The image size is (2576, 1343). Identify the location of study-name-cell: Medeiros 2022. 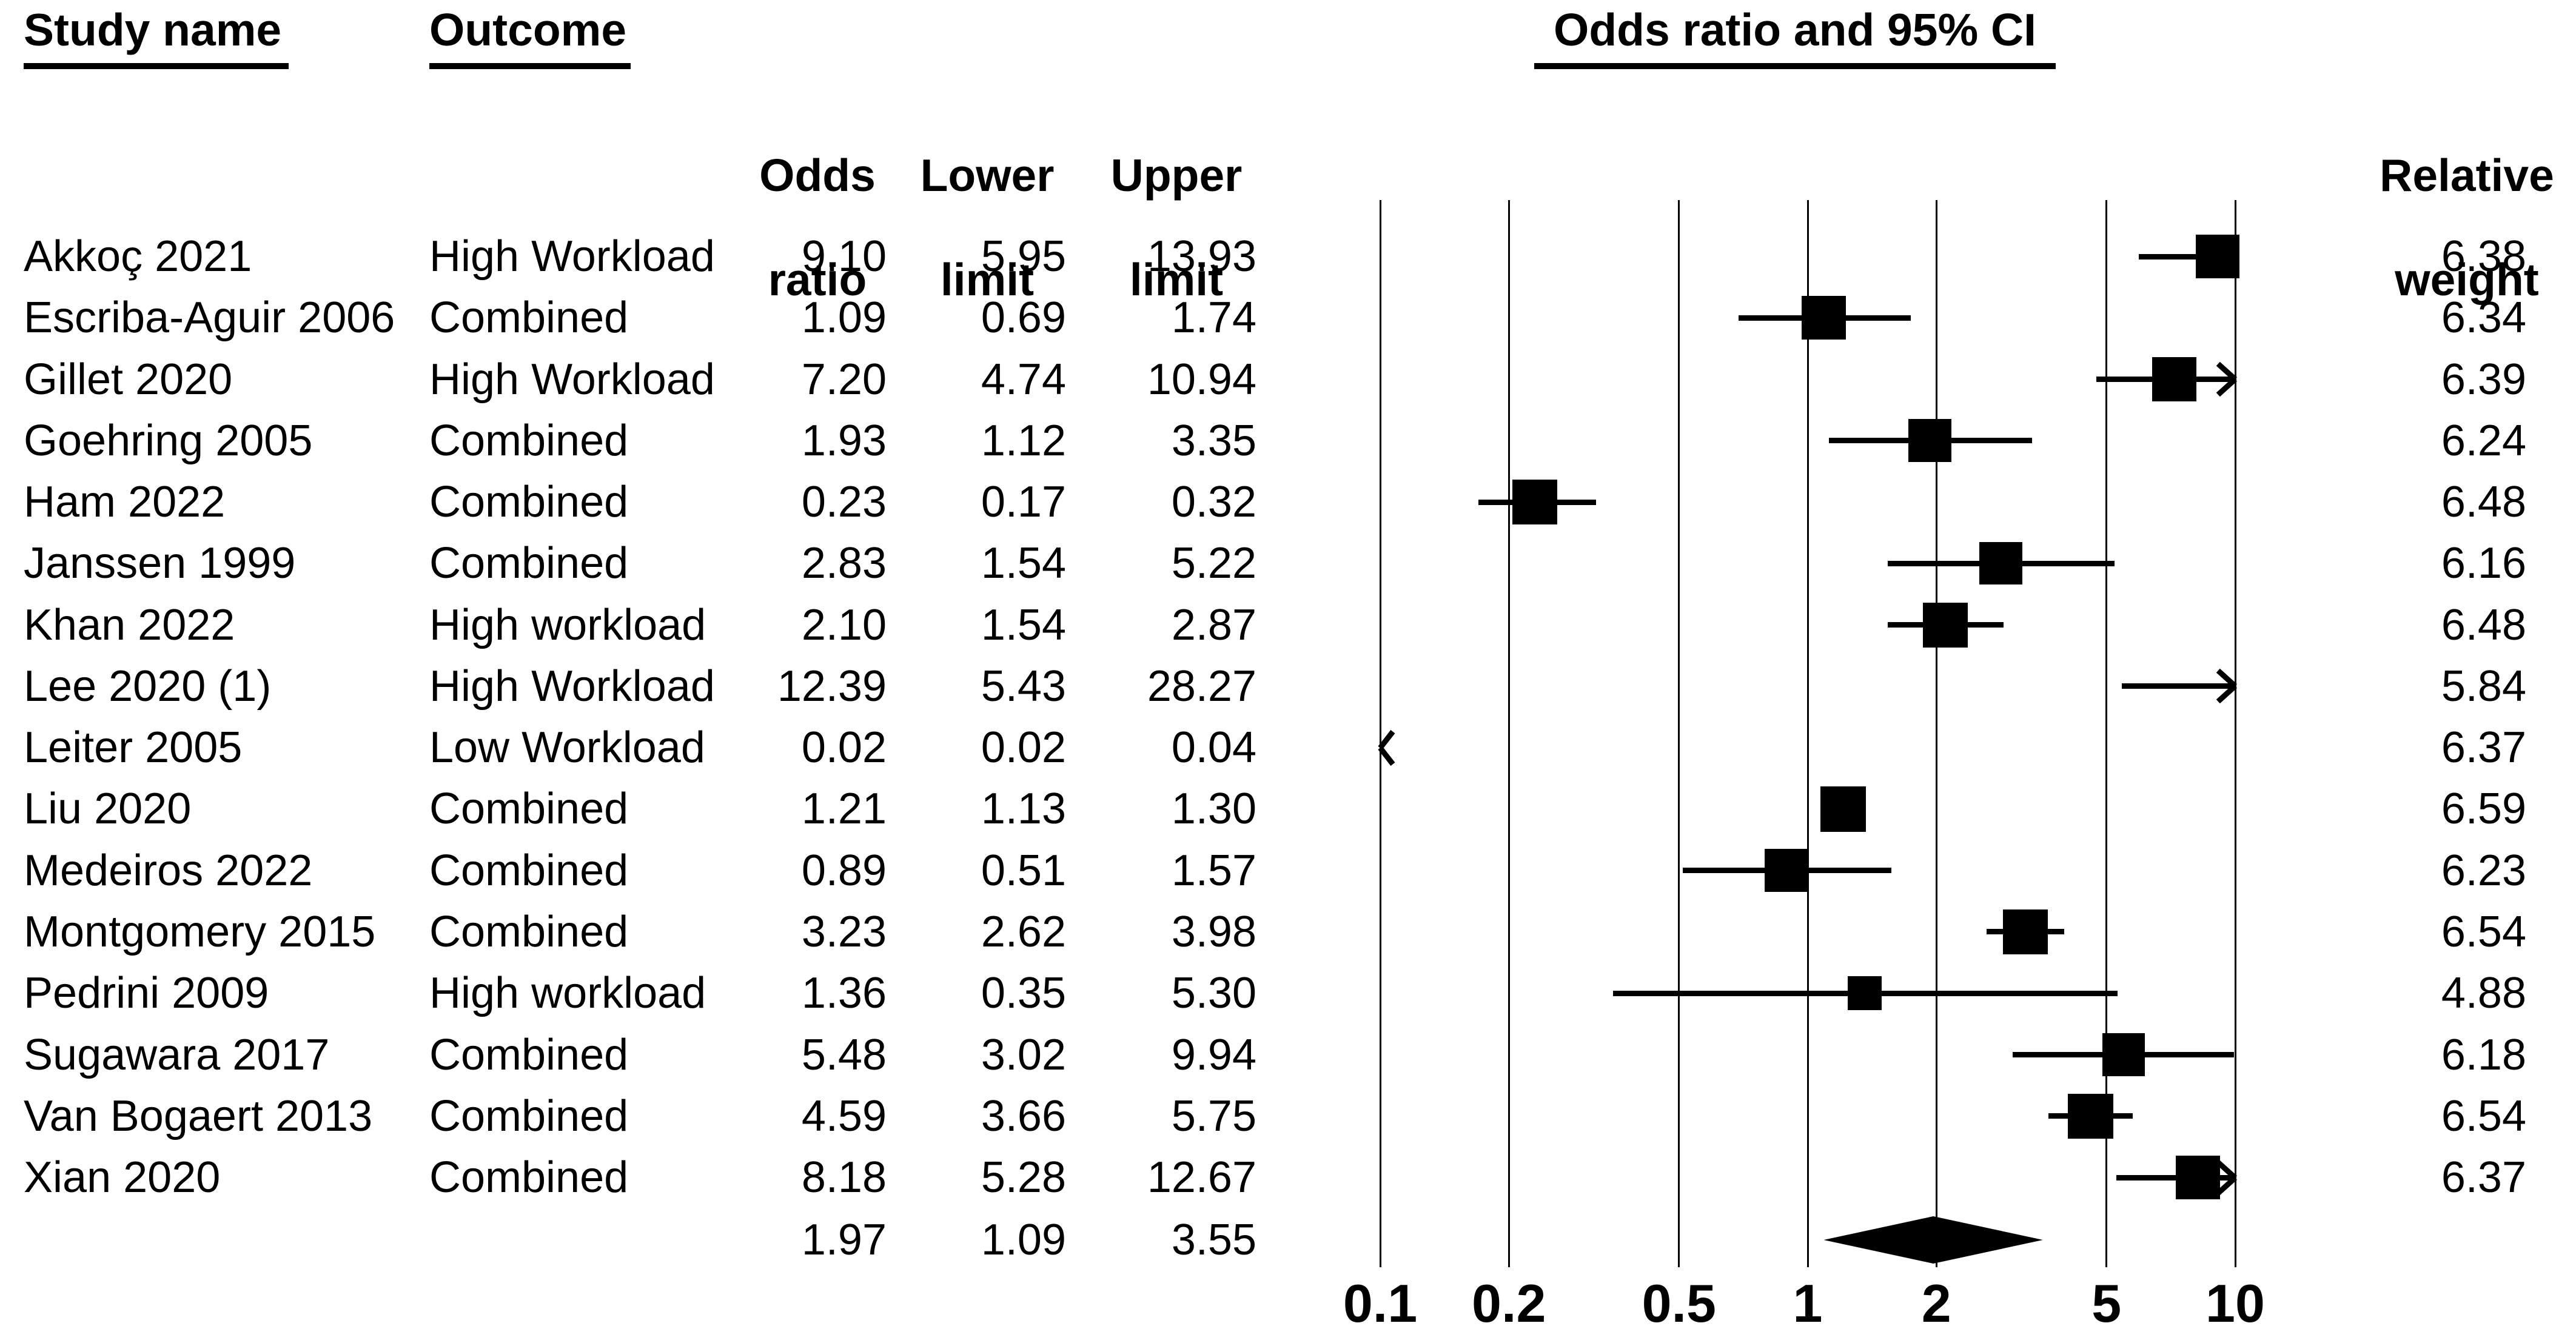
(168, 870).